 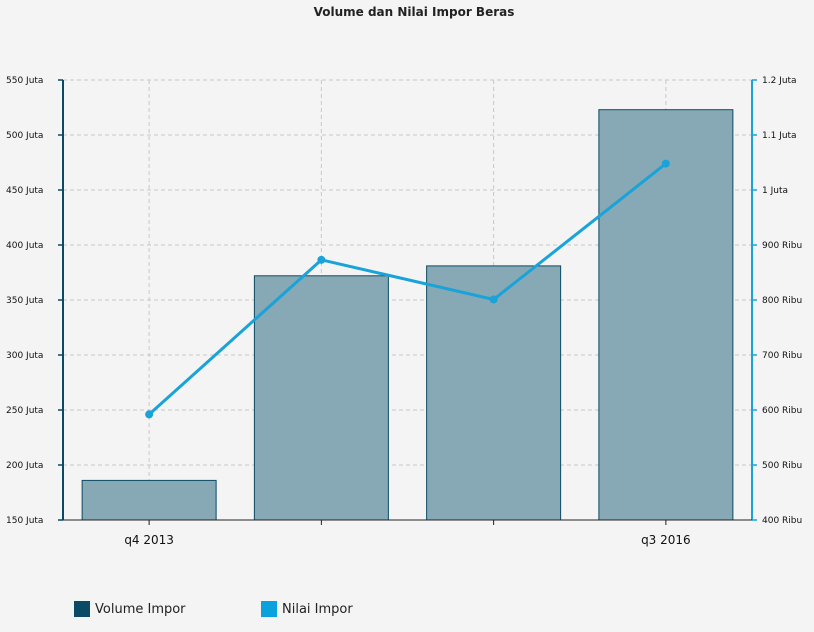 What do you see at coordinates (24, 466) in the screenshot?
I see `left-axis-tick-label: 200 Juta` at bounding box center [24, 466].